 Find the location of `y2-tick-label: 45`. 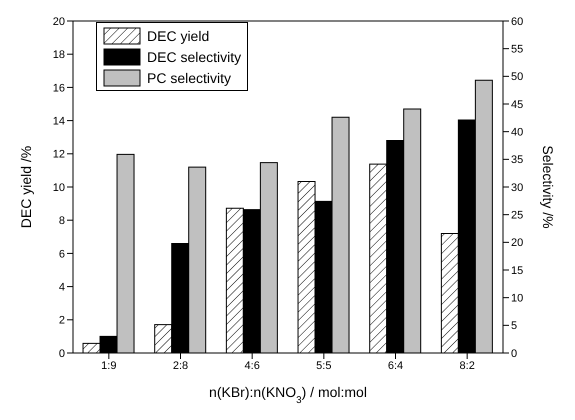

y2-tick-label: 45 is located at coordinates (517, 104).